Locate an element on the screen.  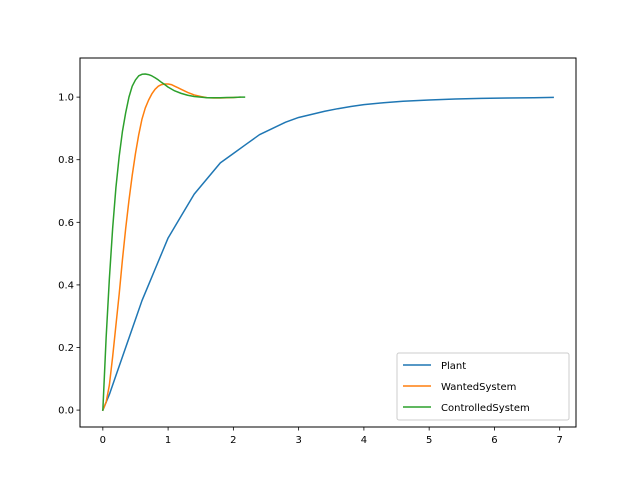
x-tick-label: 2 is located at coordinates (233, 440).